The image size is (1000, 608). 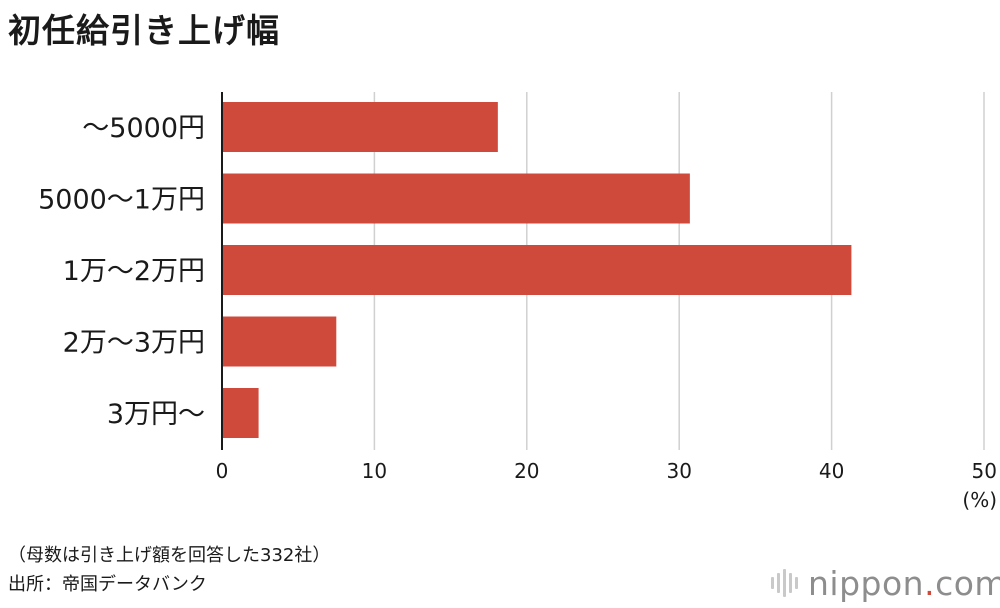 I want to click on category-label-0: 〜5000円, so click(x=143, y=128).